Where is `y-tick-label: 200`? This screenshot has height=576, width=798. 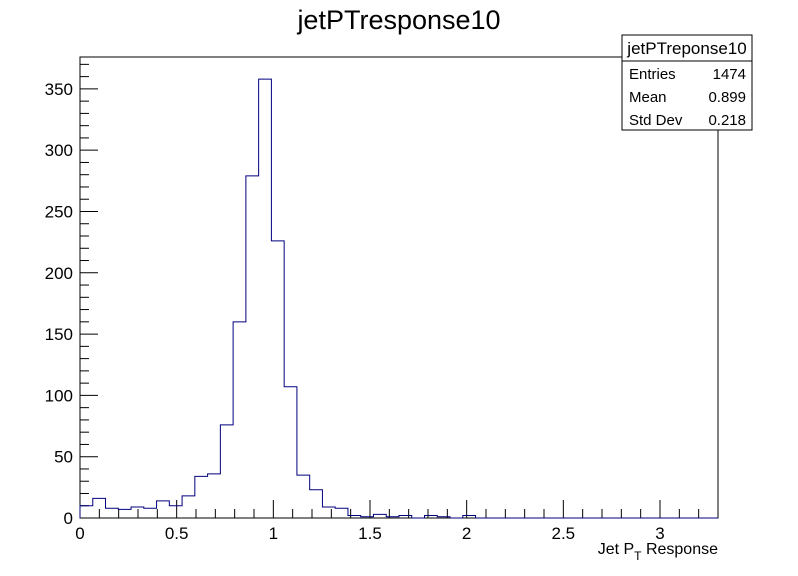 y-tick-label: 200 is located at coordinates (59, 273).